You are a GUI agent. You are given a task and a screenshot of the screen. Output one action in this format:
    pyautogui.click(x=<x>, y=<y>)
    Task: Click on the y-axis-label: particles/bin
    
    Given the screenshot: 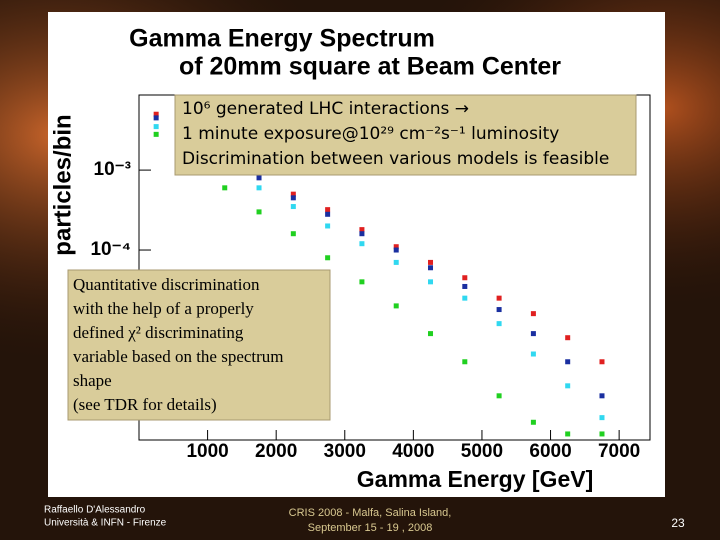 What is the action you would take?
    pyautogui.click(x=62, y=184)
    